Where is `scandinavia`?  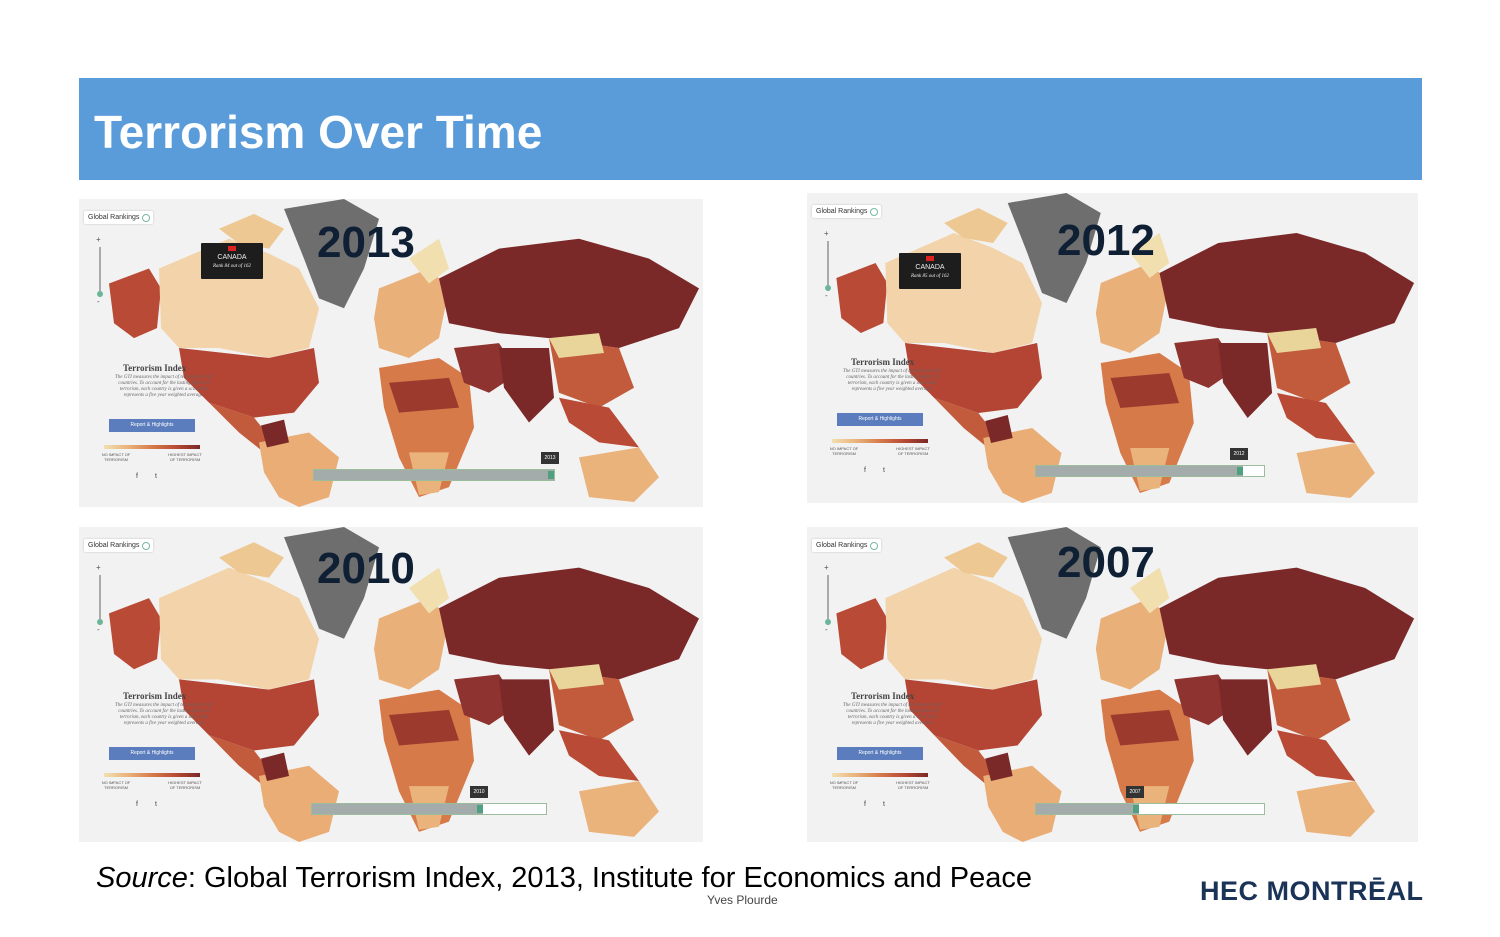
scandinavia is located at coordinates (429, 261).